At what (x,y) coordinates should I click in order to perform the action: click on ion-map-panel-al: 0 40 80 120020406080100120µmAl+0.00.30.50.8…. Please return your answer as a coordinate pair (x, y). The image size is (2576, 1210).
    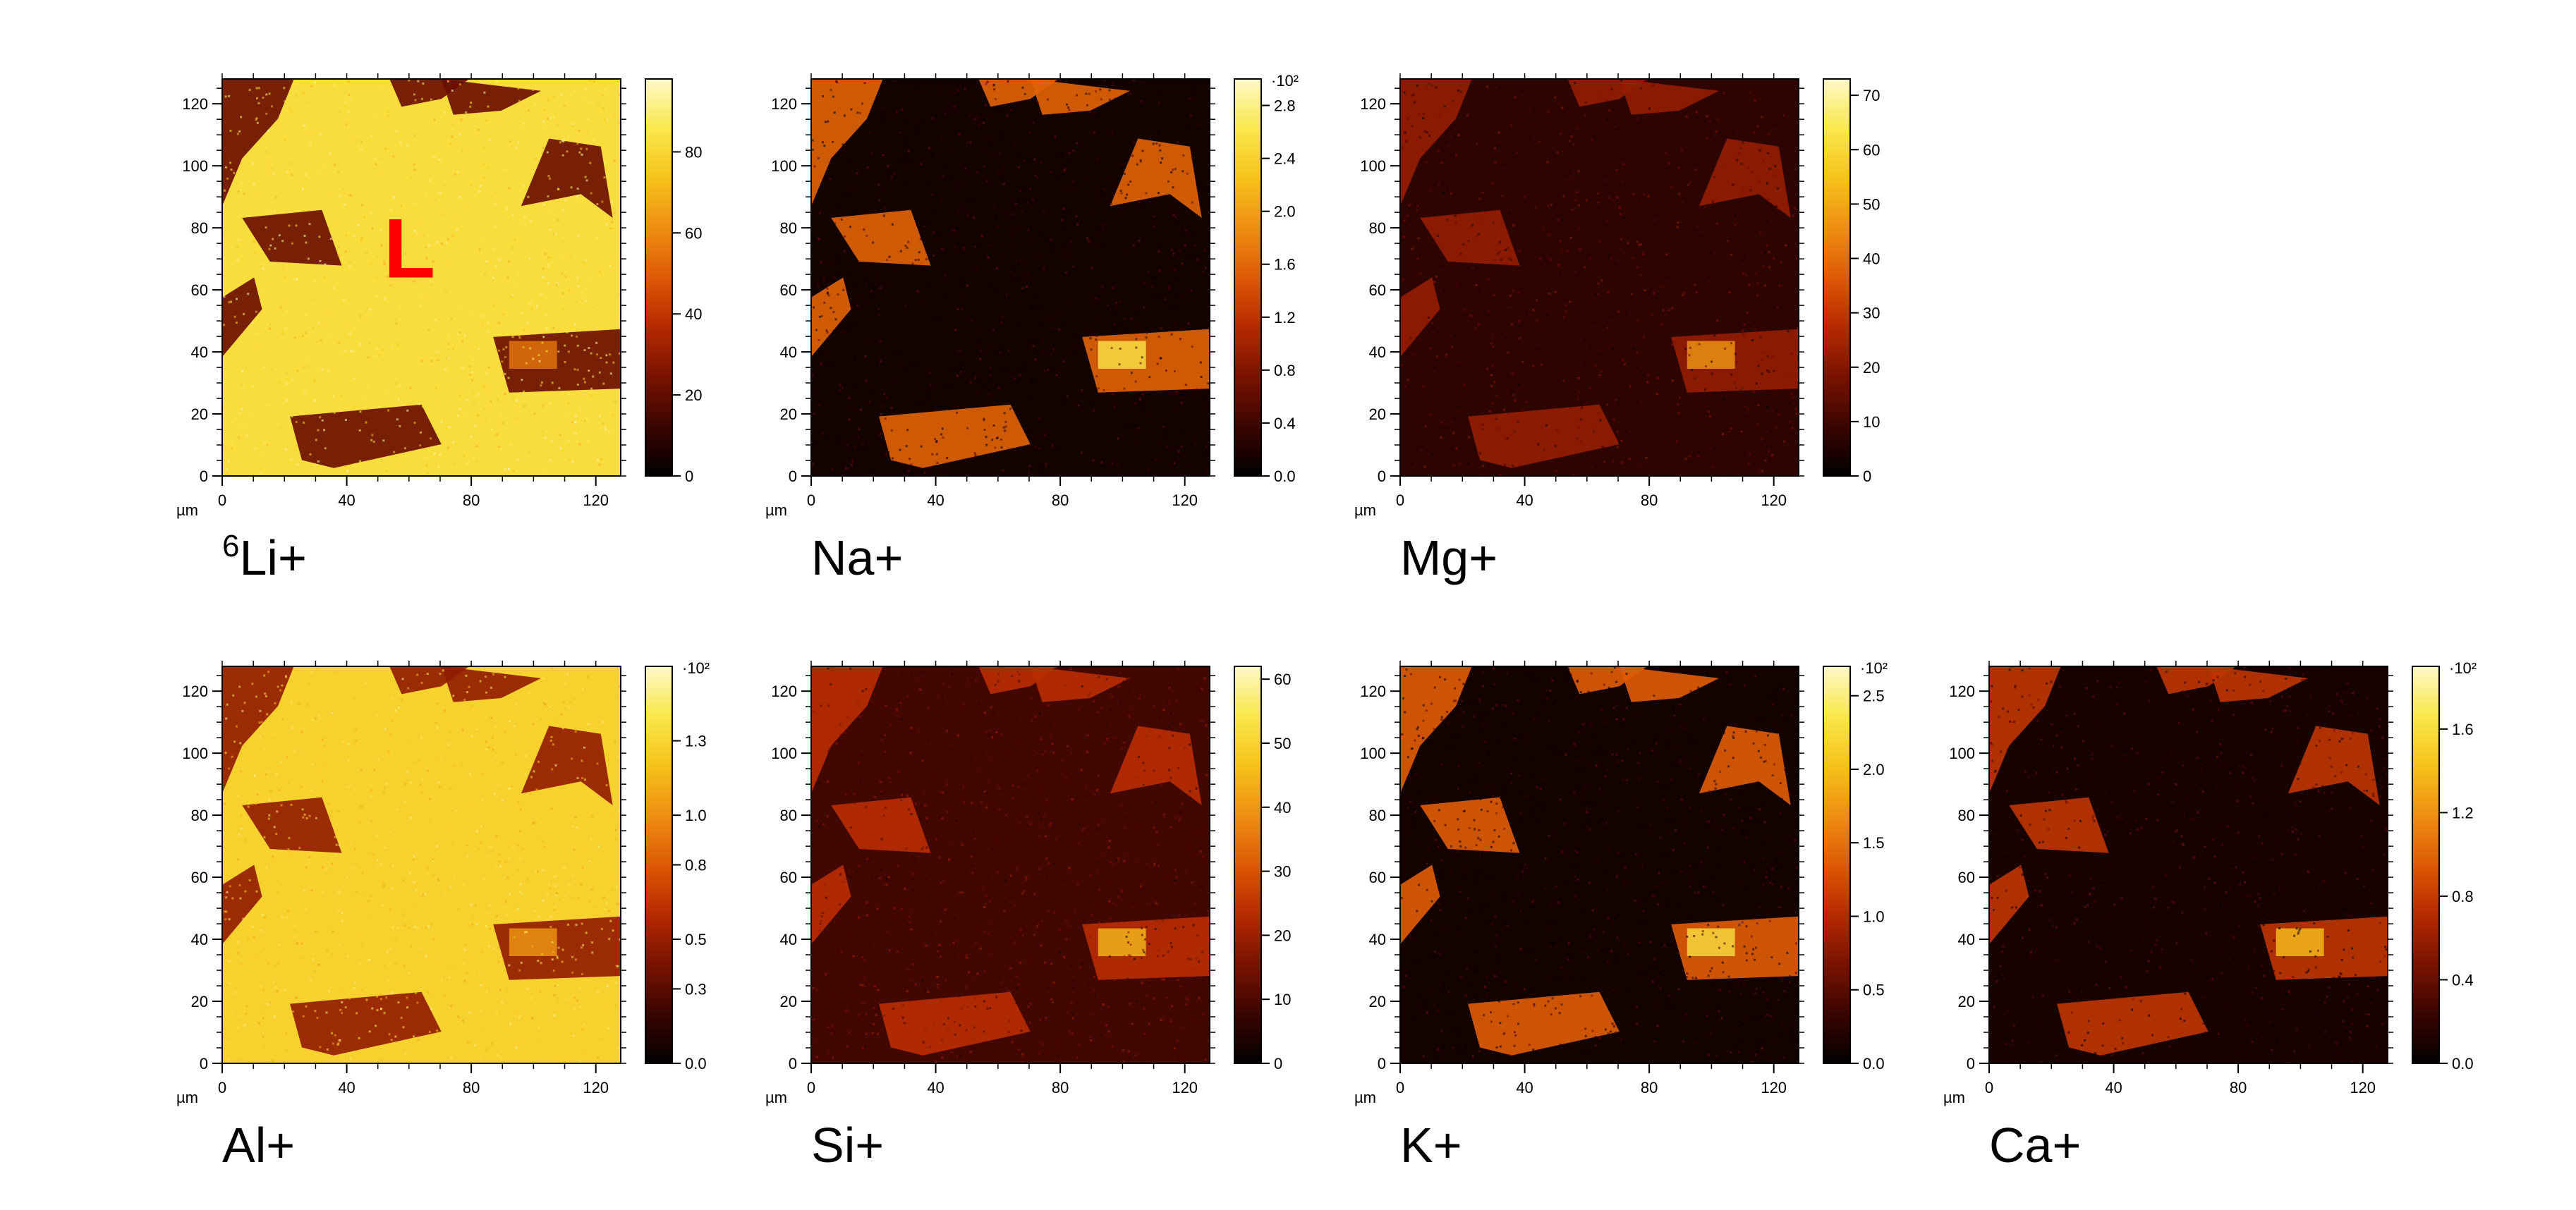
    Looking at the image, I should click on (443, 916).